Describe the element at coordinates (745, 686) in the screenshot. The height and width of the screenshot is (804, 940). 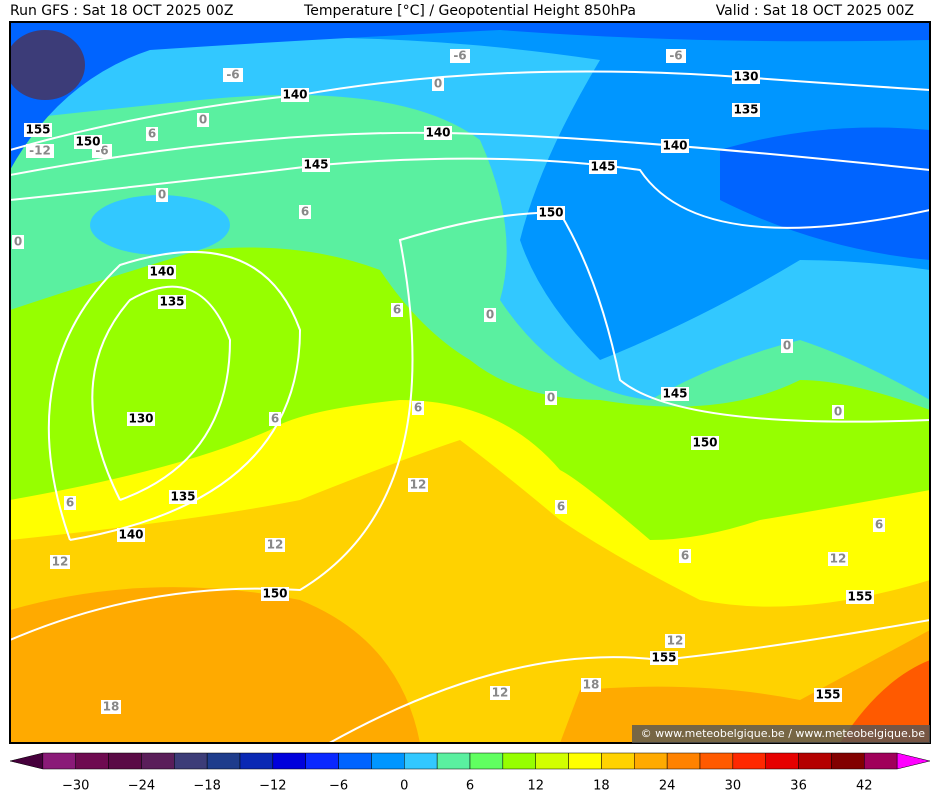
I see `warm-area` at that location.